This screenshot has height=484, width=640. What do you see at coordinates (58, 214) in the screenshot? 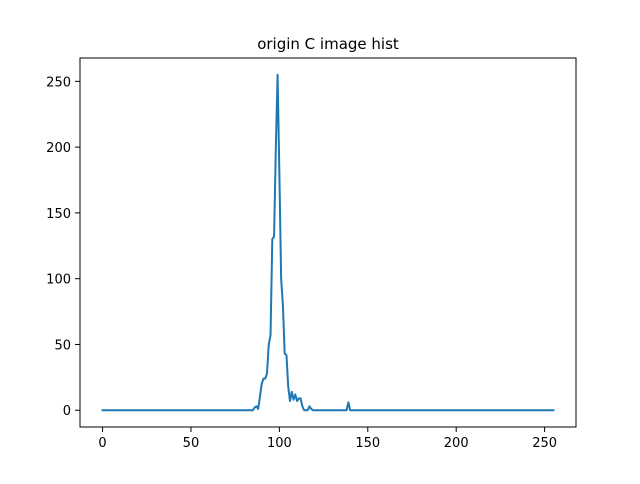
I see `y-tick-label: 150` at bounding box center [58, 214].